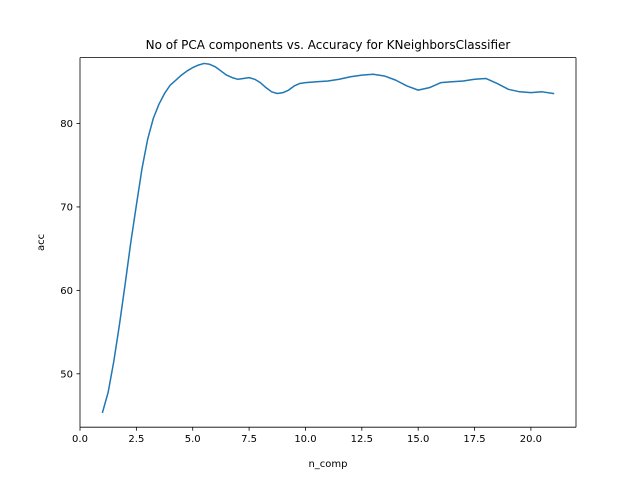  What do you see at coordinates (66, 291) in the screenshot?
I see `y-tick-label: 60` at bounding box center [66, 291].